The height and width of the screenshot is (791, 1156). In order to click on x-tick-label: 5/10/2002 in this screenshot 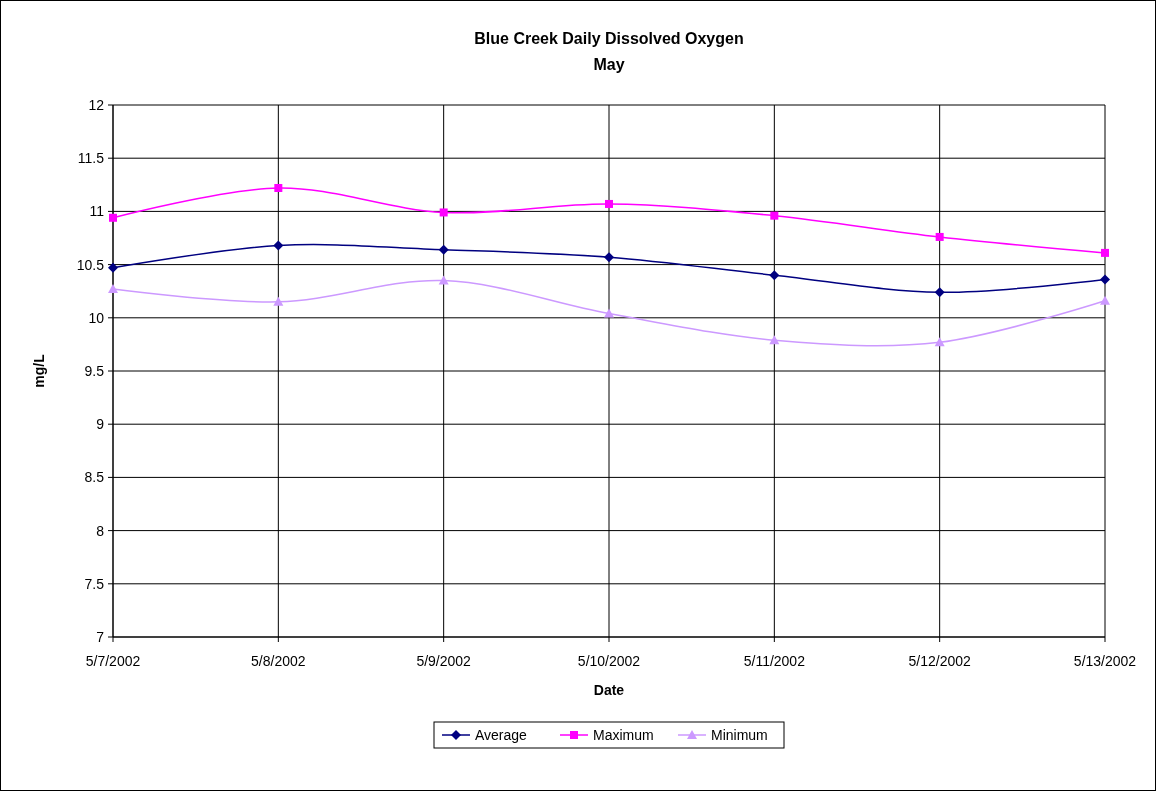, I will do `click(609, 661)`.